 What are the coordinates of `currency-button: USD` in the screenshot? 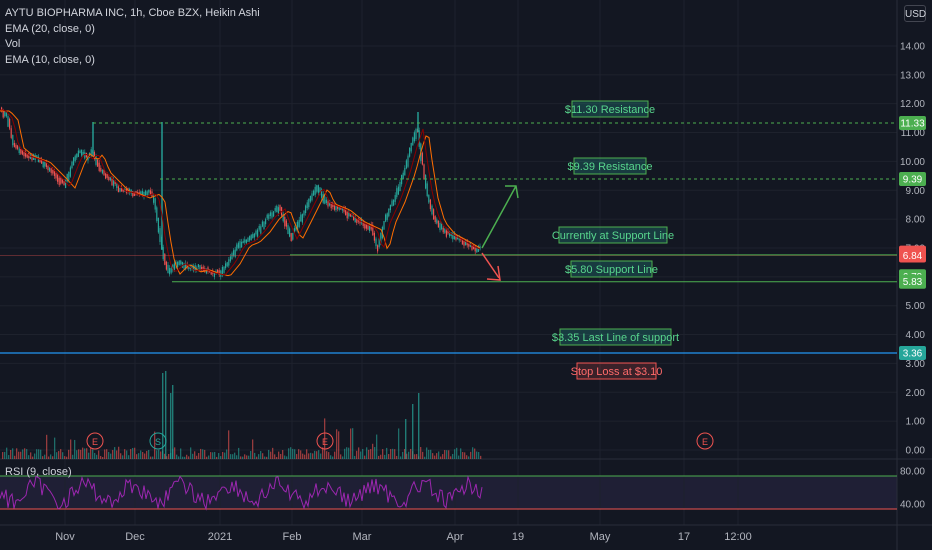 It's located at (915, 13).